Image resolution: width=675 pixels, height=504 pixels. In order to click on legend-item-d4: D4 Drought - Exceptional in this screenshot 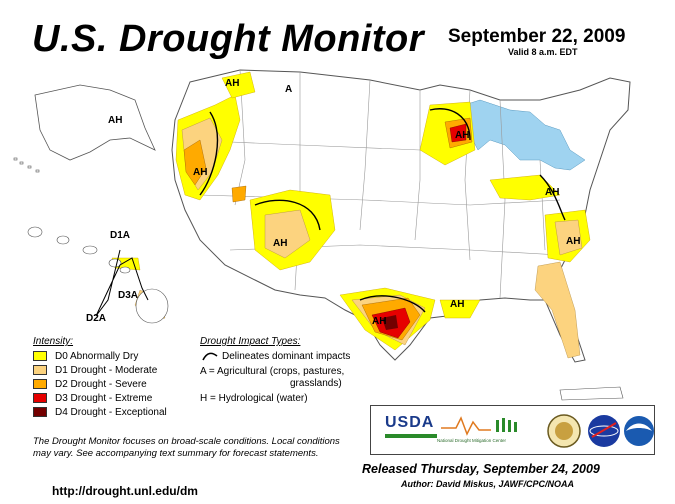, I will do `click(100, 412)`.